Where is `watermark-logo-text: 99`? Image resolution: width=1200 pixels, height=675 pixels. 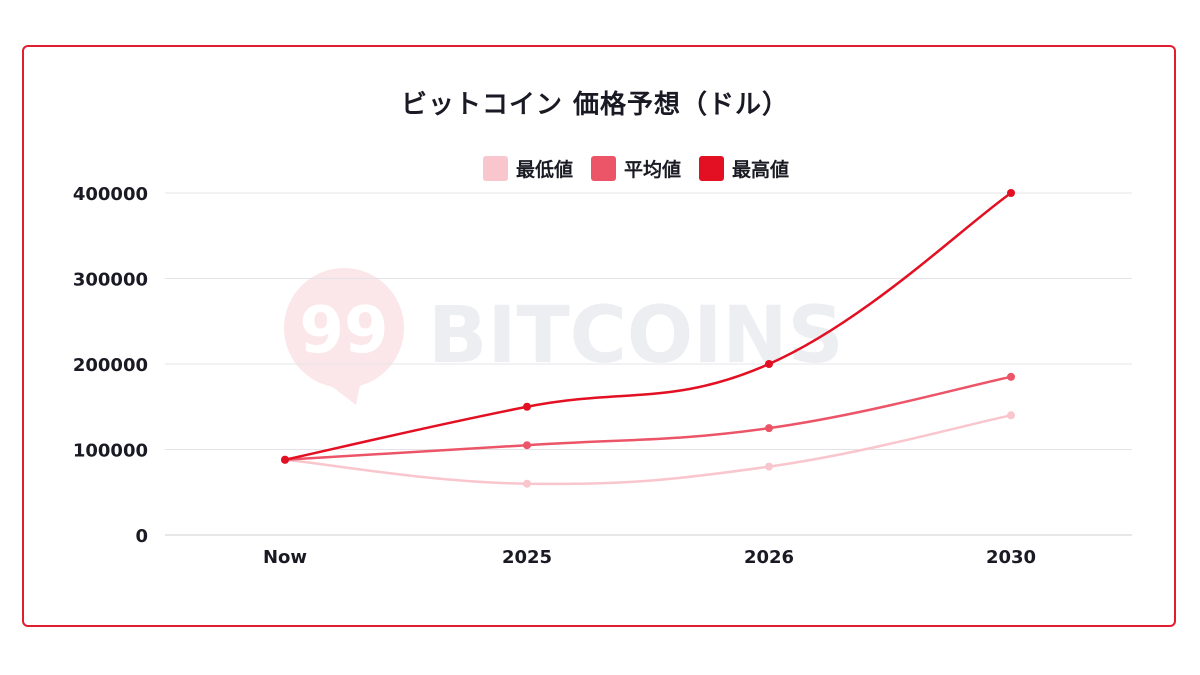 watermark-logo-text: 99 is located at coordinates (343, 331).